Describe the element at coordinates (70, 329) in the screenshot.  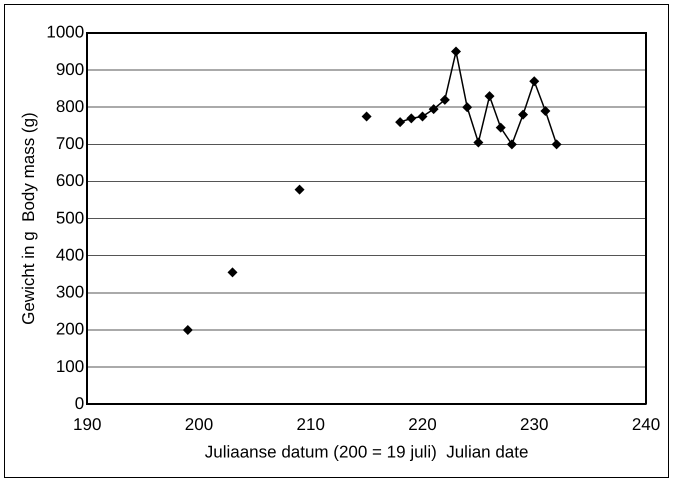
I see `y-tick-label: 200` at that location.